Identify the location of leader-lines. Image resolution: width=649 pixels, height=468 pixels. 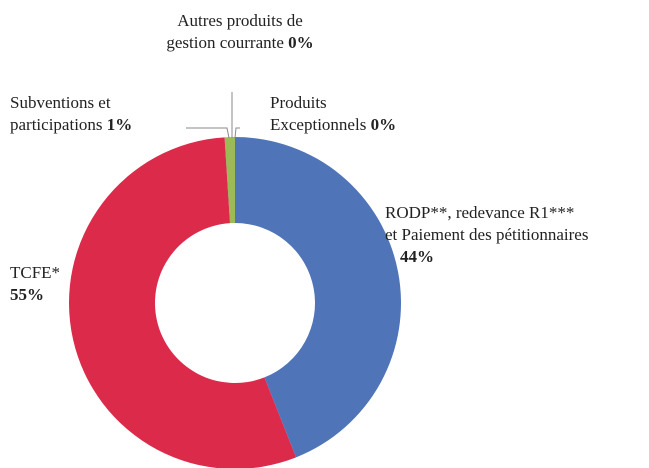
(213, 115).